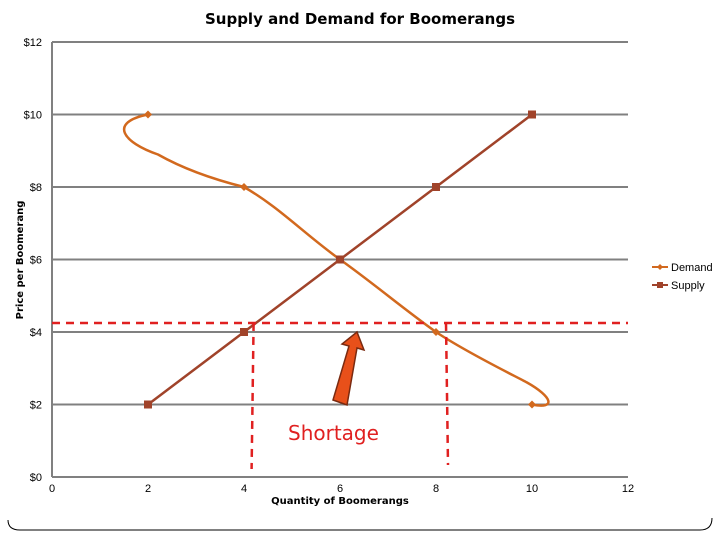 The height and width of the screenshot is (540, 720). I want to click on shortage-label: Shortage, so click(333, 433).